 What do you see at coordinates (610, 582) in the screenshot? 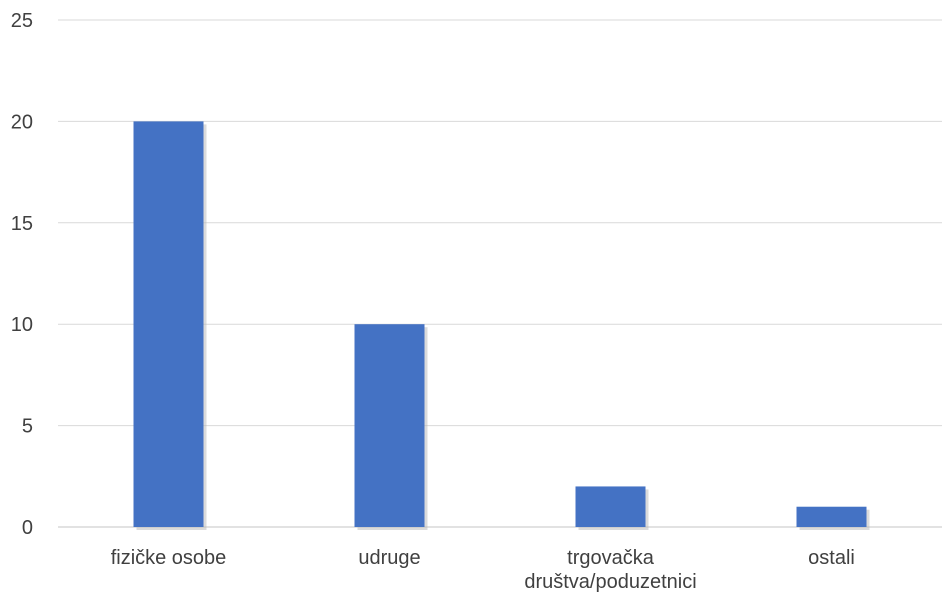
I see `x-tick-label-line: društva/poduzetnici` at bounding box center [610, 582].